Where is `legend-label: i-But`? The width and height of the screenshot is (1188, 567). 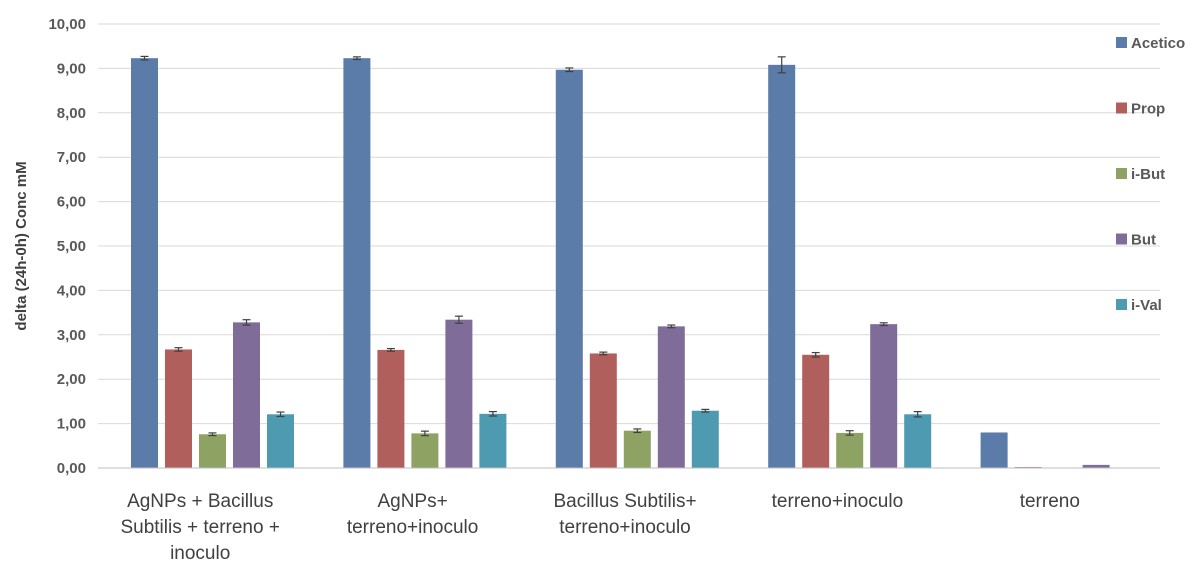 legend-label: i-But is located at coordinates (1148, 174).